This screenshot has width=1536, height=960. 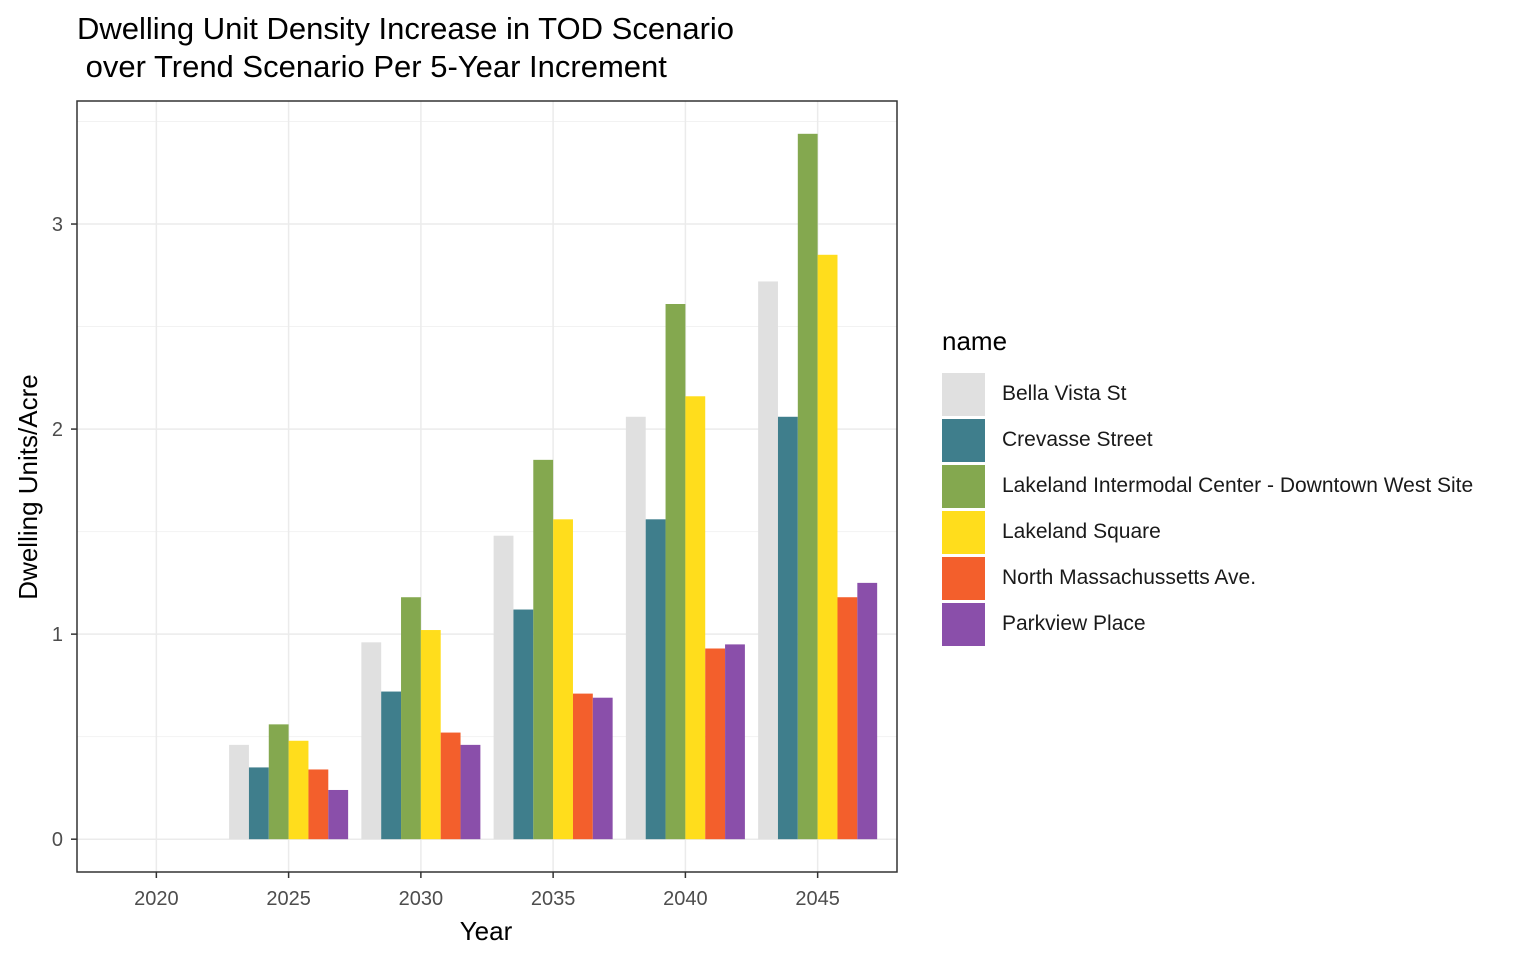 I want to click on legend-label: North Massachussetts Ave., so click(x=1129, y=577).